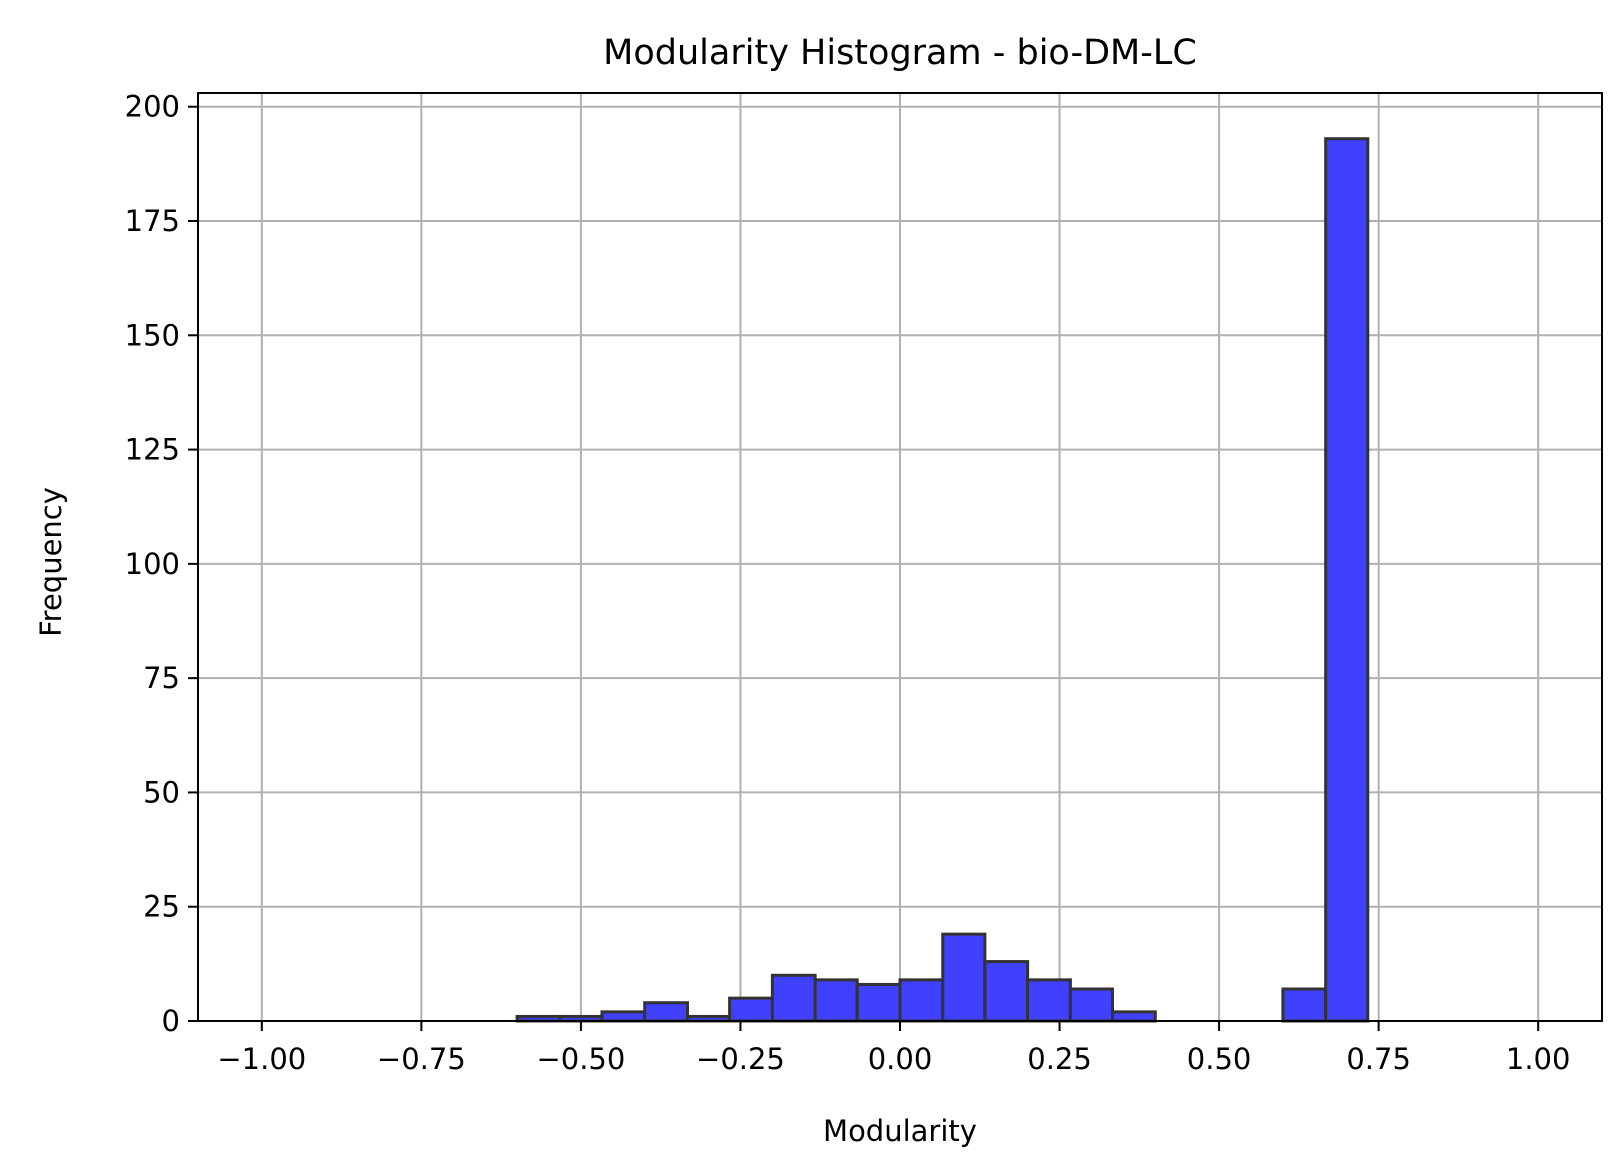 This screenshot has width=1622, height=1176. Describe the element at coordinates (171, 1021) in the screenshot. I see `y-tick-label: 0` at that location.